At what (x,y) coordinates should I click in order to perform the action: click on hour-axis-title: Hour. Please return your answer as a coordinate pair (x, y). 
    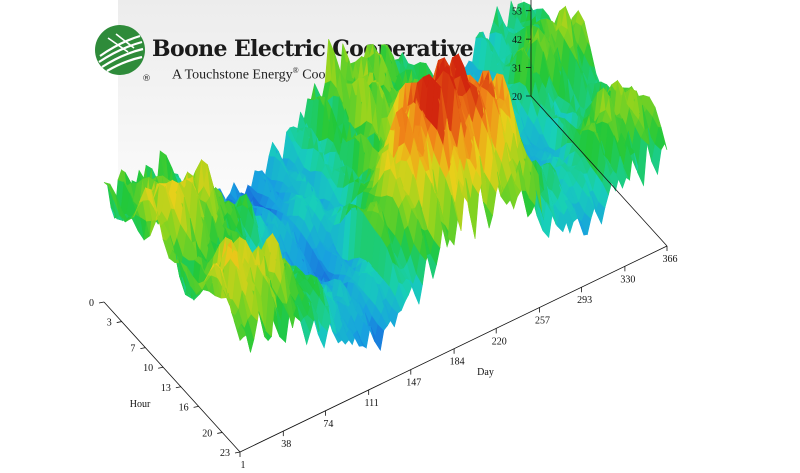
    Looking at the image, I should click on (140, 404).